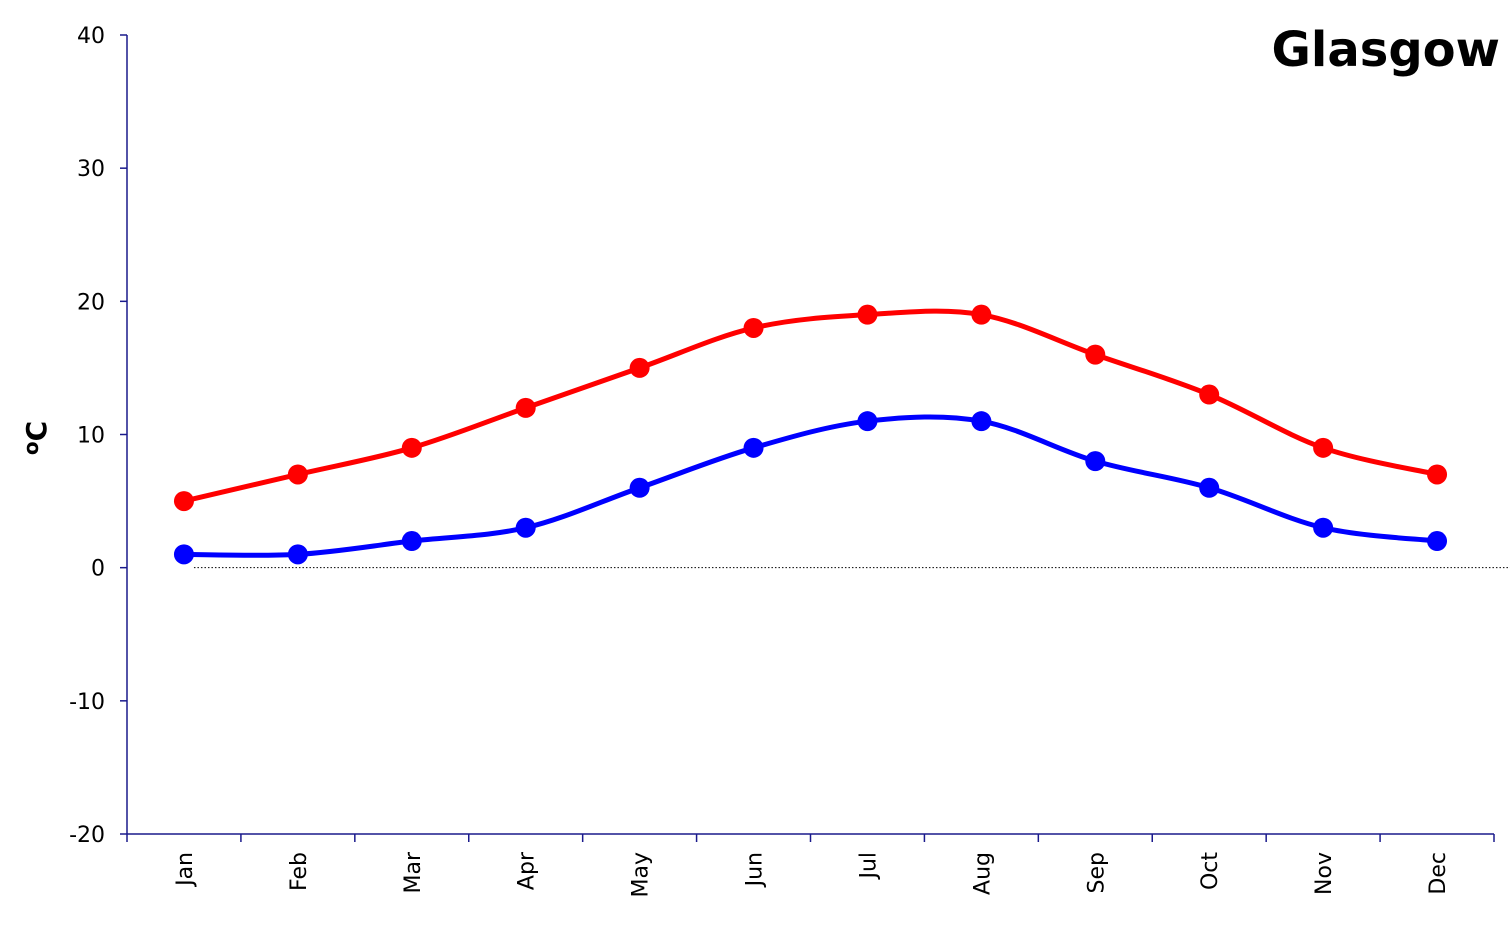  I want to click on x-tick-label: Mar, so click(413, 872).